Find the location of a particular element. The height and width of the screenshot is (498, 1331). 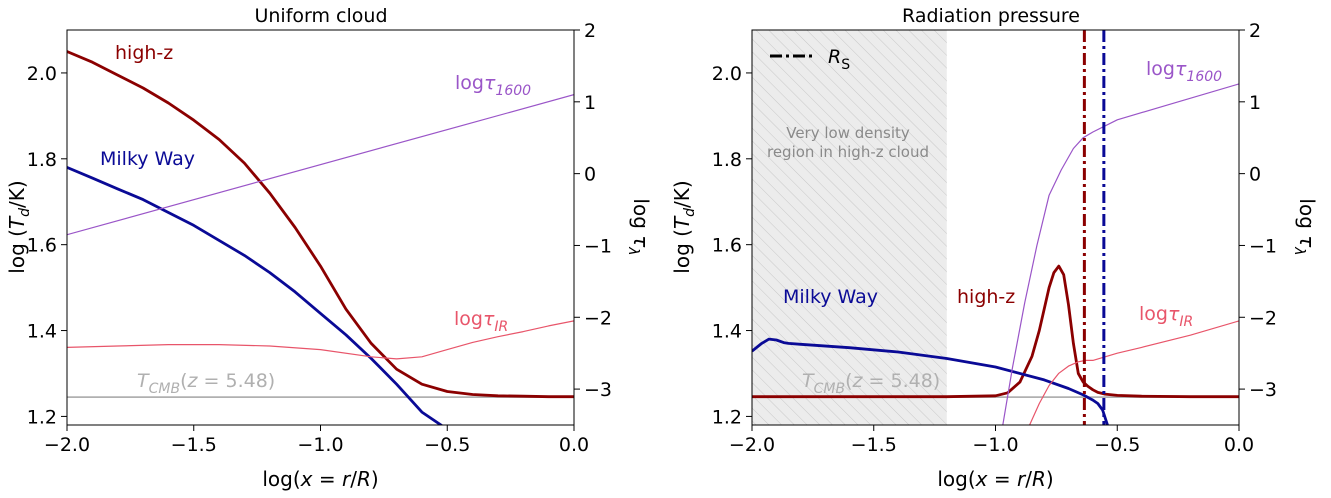

legend: RS is located at coordinates (810, 59).